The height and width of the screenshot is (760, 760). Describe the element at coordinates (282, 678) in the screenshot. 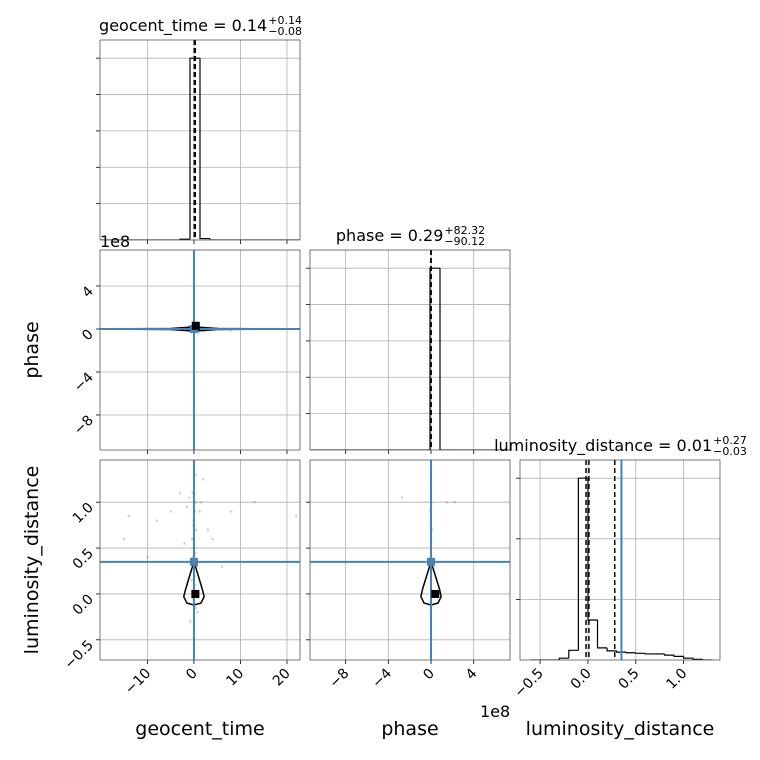

I see `x-tick-label: 20` at that location.